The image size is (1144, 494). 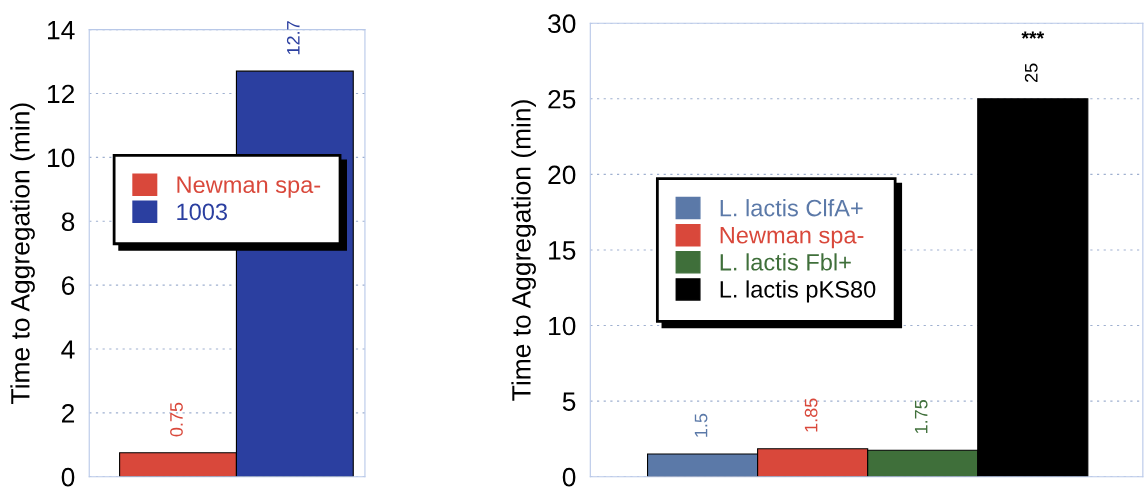 I want to click on y-tick-label: 6, so click(x=68, y=285).